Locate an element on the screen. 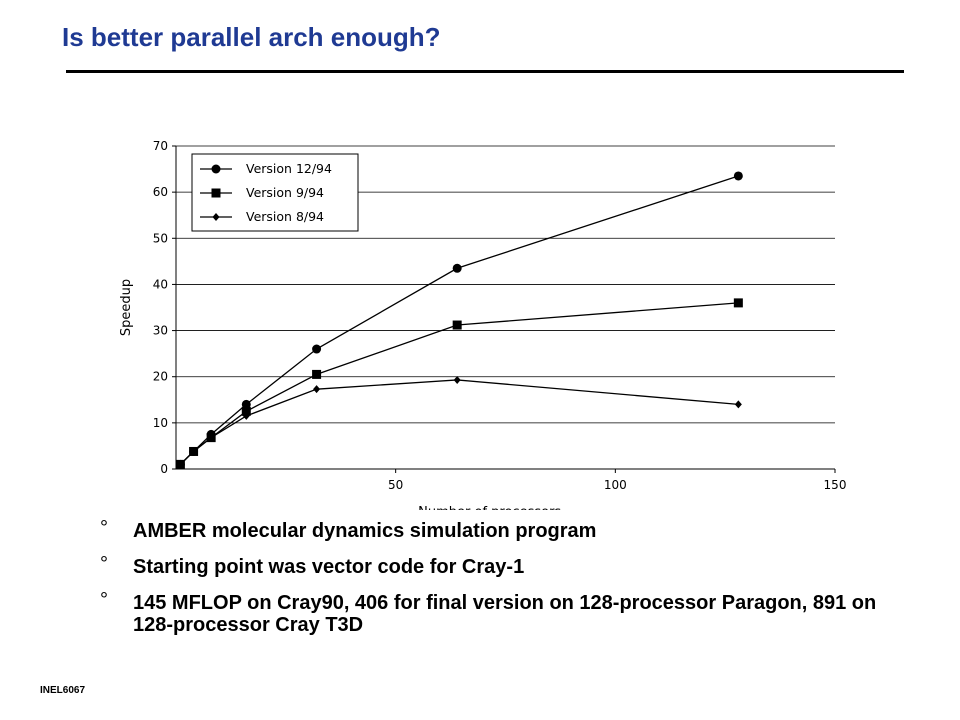 This screenshot has width=960, height=720. y-tick-label: 60 is located at coordinates (160, 192).